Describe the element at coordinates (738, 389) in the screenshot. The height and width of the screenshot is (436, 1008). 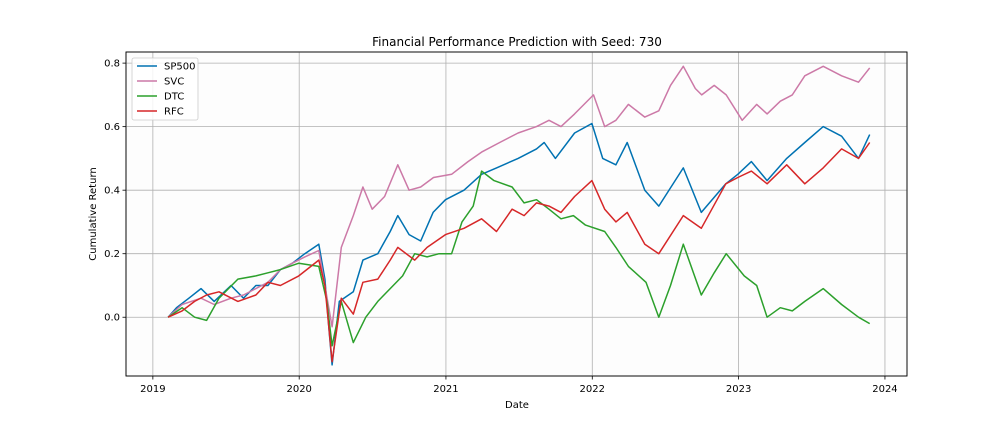
I see `x-tick-label: 2023` at that location.